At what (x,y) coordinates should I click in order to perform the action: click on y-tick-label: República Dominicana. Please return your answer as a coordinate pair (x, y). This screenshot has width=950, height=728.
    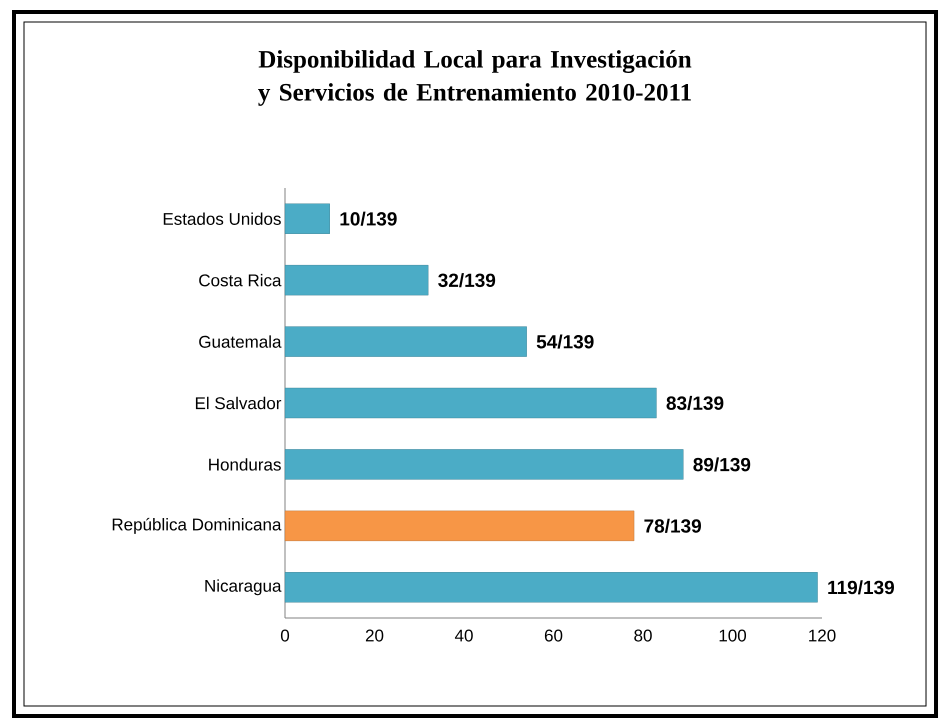
    Looking at the image, I should click on (197, 526).